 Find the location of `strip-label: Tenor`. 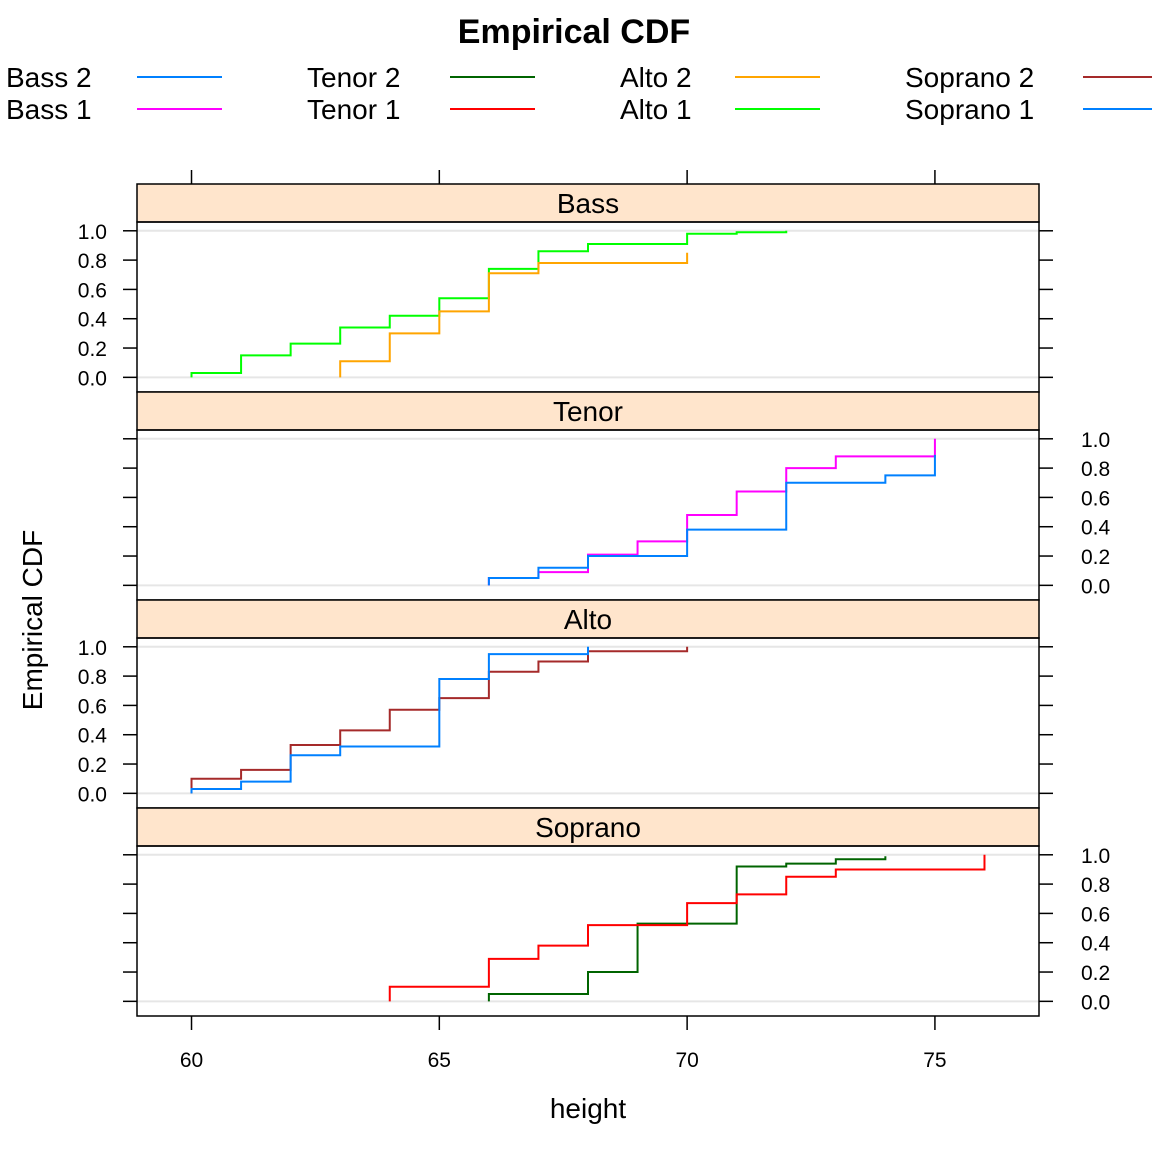

strip-label: Tenor is located at coordinates (588, 411).